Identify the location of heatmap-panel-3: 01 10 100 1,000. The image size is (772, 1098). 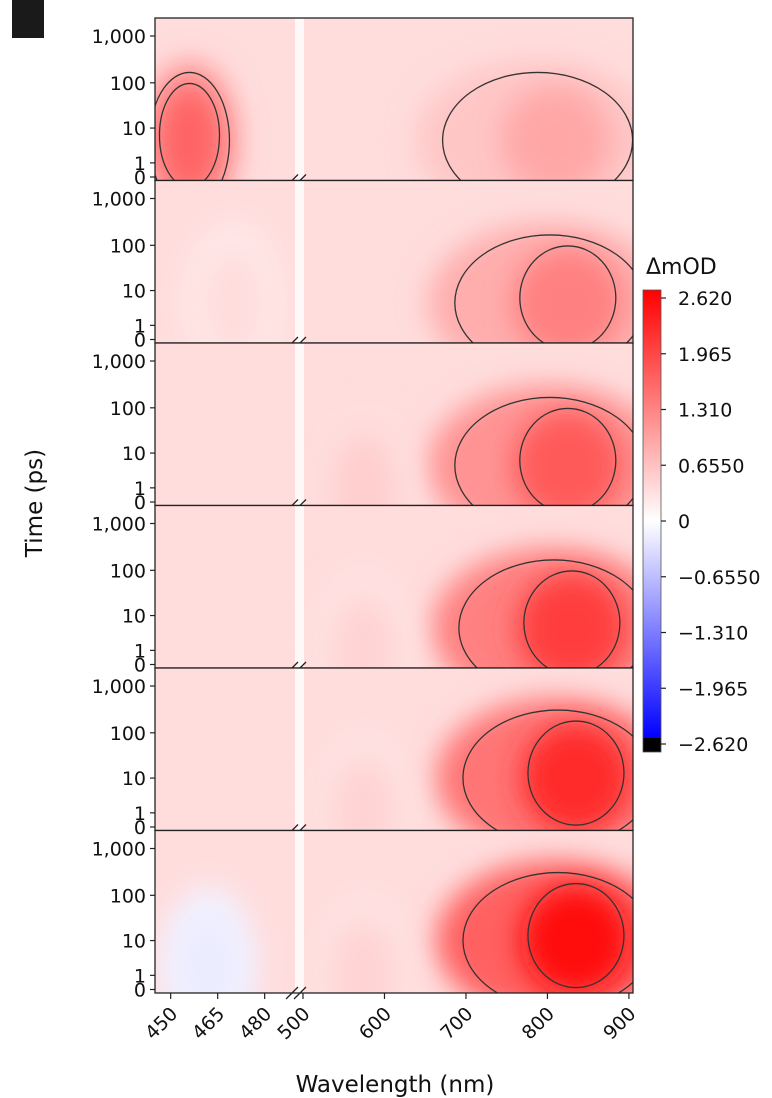
(363, 428).